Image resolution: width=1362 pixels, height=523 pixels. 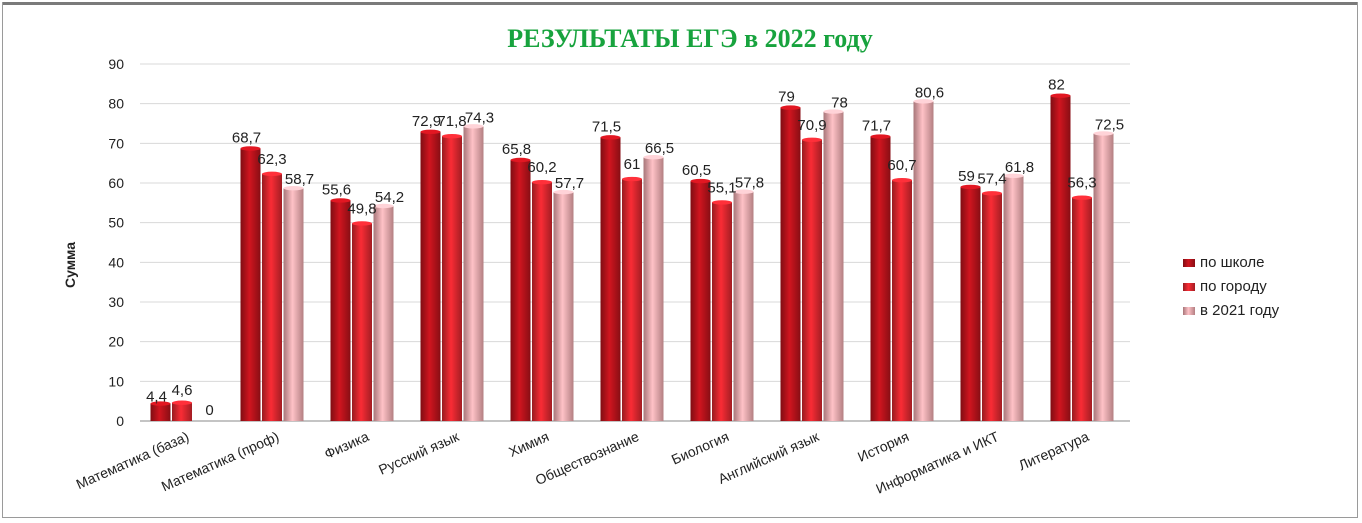 I want to click on data-label: 59, so click(x=966, y=176).